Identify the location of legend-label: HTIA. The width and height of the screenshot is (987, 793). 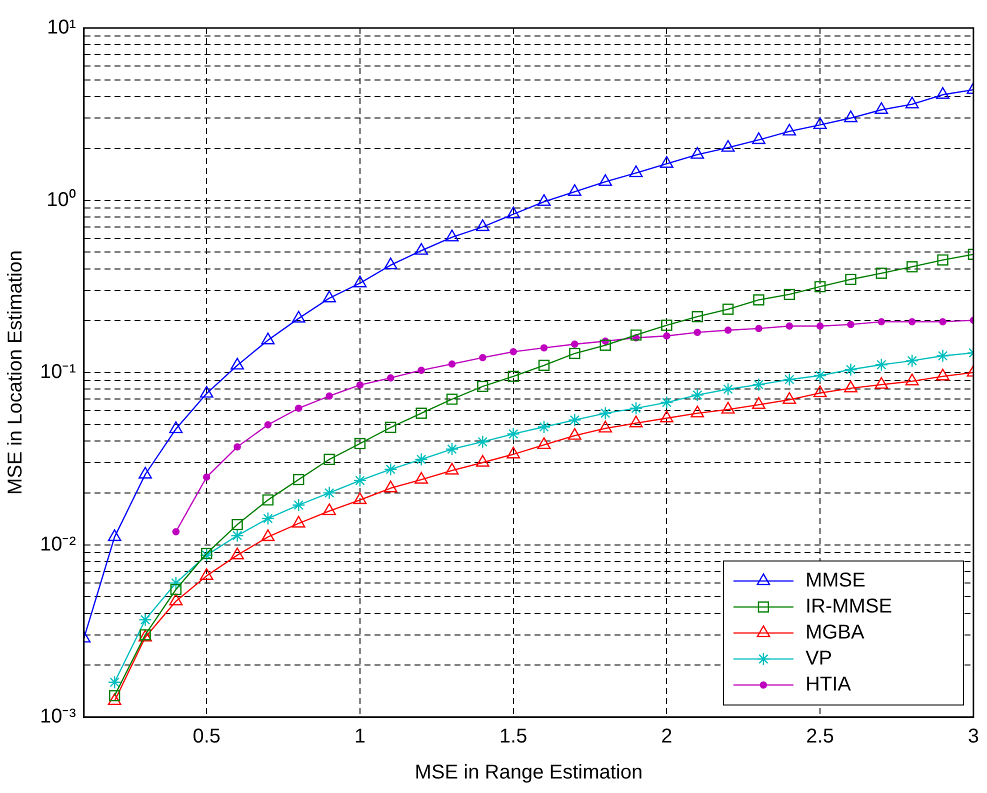
(828, 685).